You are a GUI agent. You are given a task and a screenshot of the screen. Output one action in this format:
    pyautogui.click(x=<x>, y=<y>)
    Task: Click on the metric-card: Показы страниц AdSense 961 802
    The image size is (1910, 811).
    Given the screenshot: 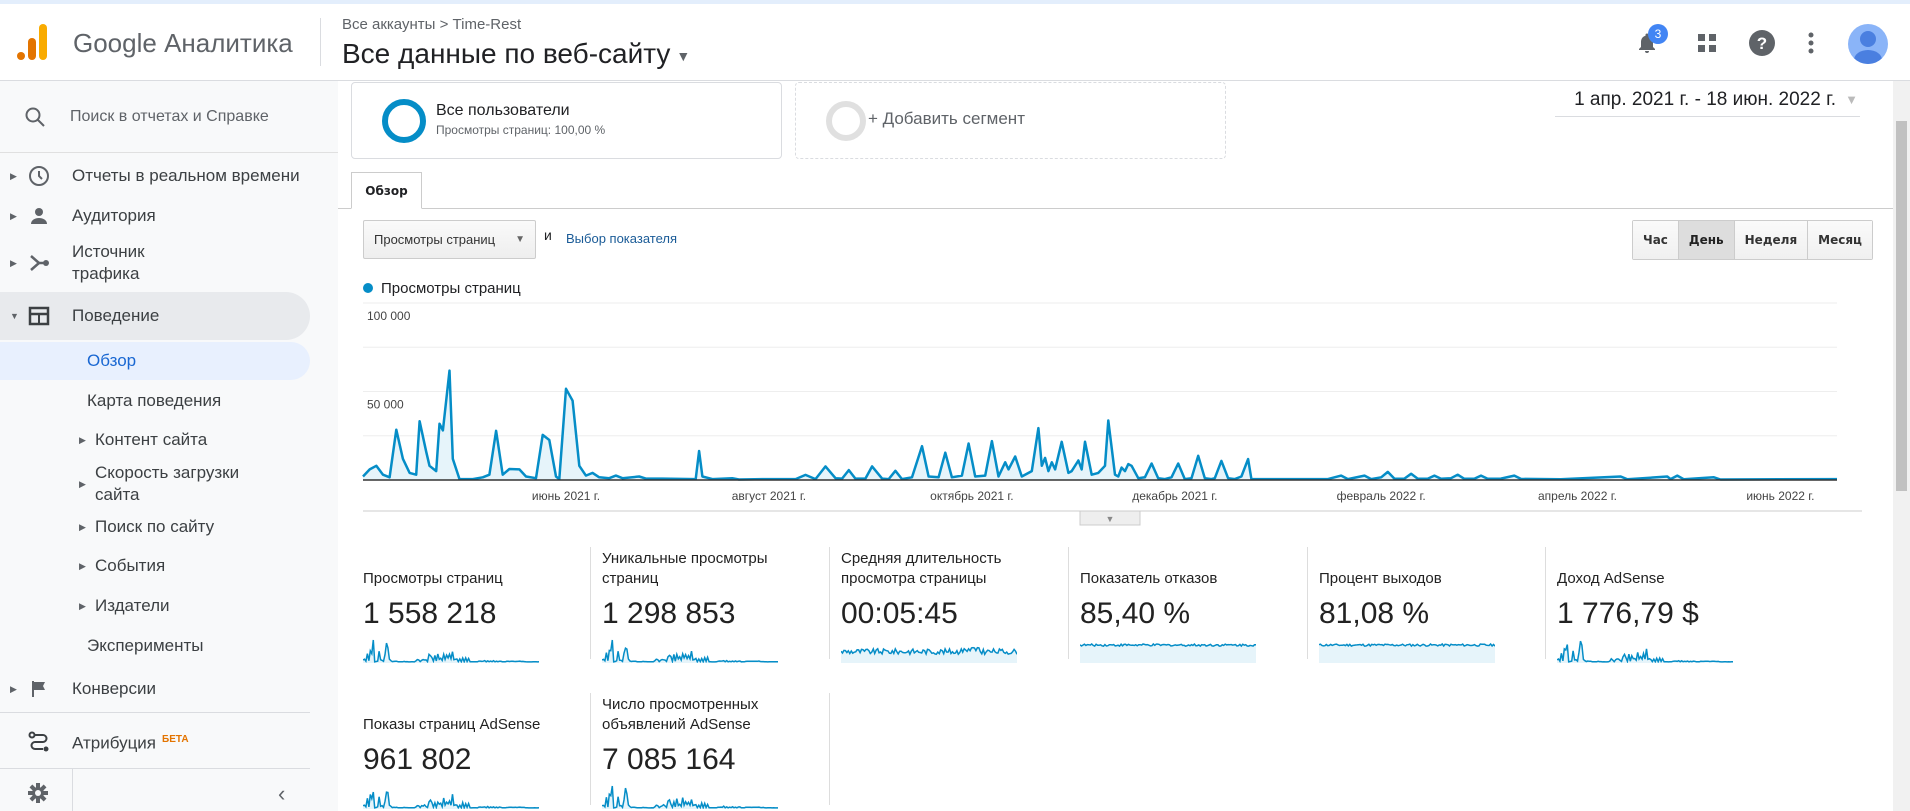 What is the action you would take?
    pyautogui.click(x=478, y=751)
    